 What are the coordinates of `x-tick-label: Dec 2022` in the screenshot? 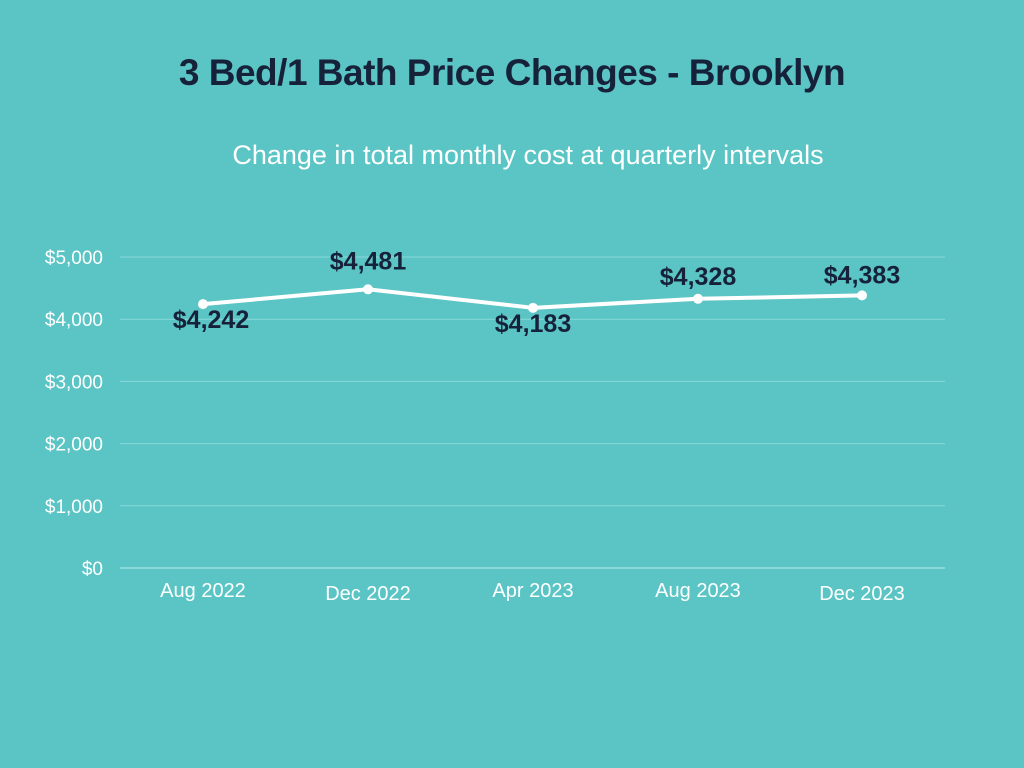 It's located at (368, 594).